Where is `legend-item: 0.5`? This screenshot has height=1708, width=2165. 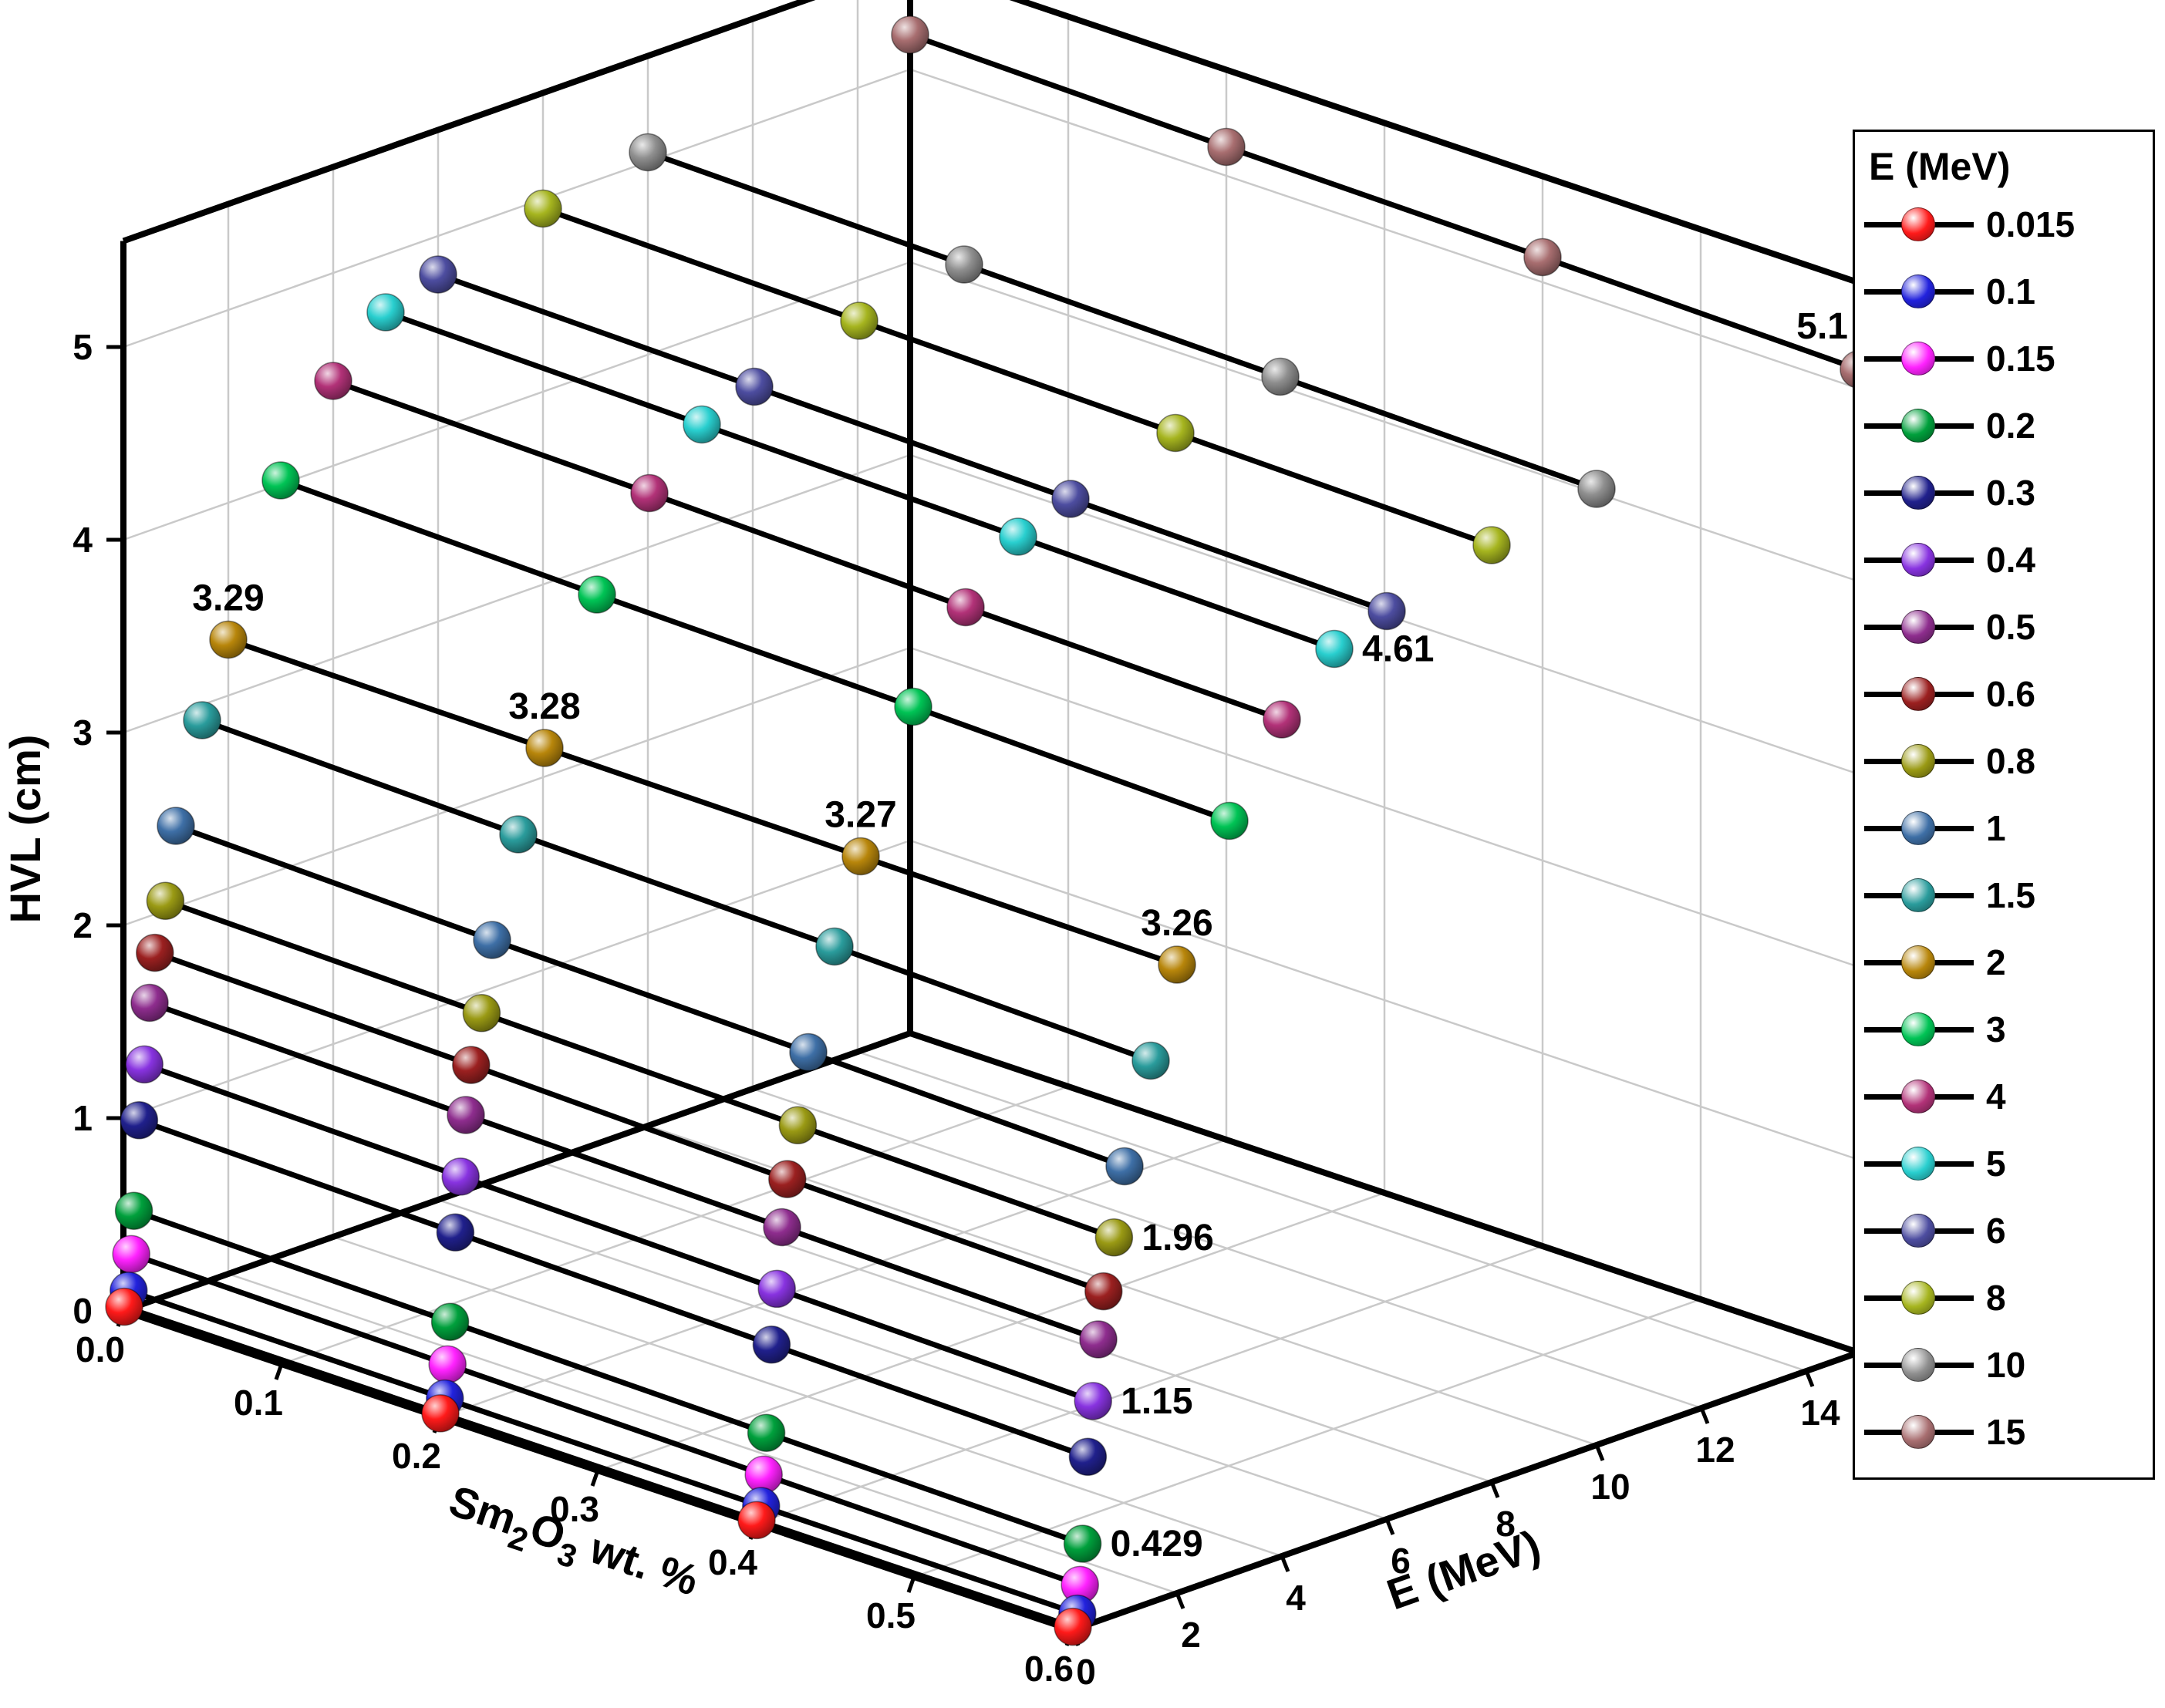
legend-item: 0.5 is located at coordinates (2008, 626).